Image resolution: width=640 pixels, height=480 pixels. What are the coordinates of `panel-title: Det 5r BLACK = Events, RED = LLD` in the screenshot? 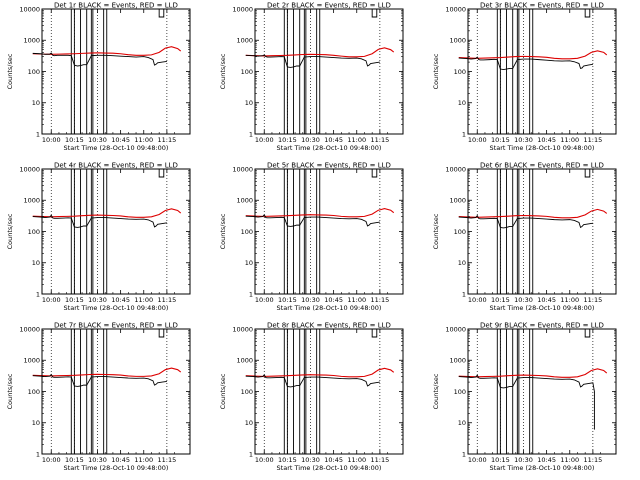 It's located at (329, 166).